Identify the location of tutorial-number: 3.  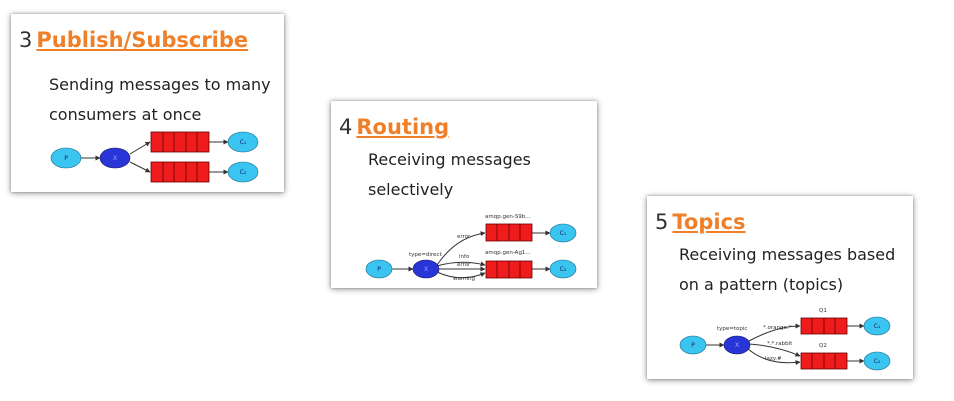
(26, 40).